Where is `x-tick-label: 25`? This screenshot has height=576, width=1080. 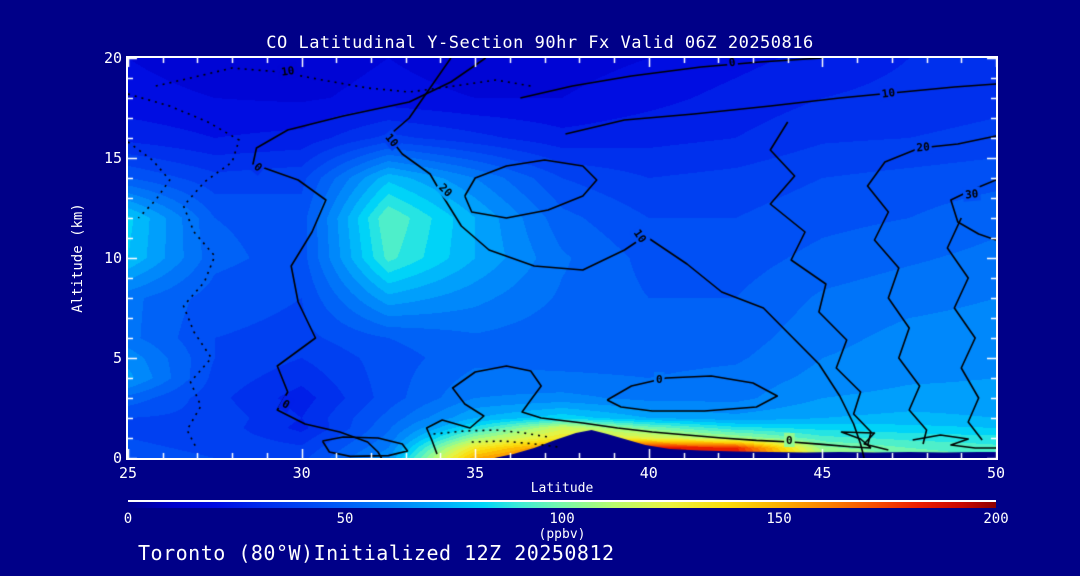 x-tick-label: 25 is located at coordinates (128, 473).